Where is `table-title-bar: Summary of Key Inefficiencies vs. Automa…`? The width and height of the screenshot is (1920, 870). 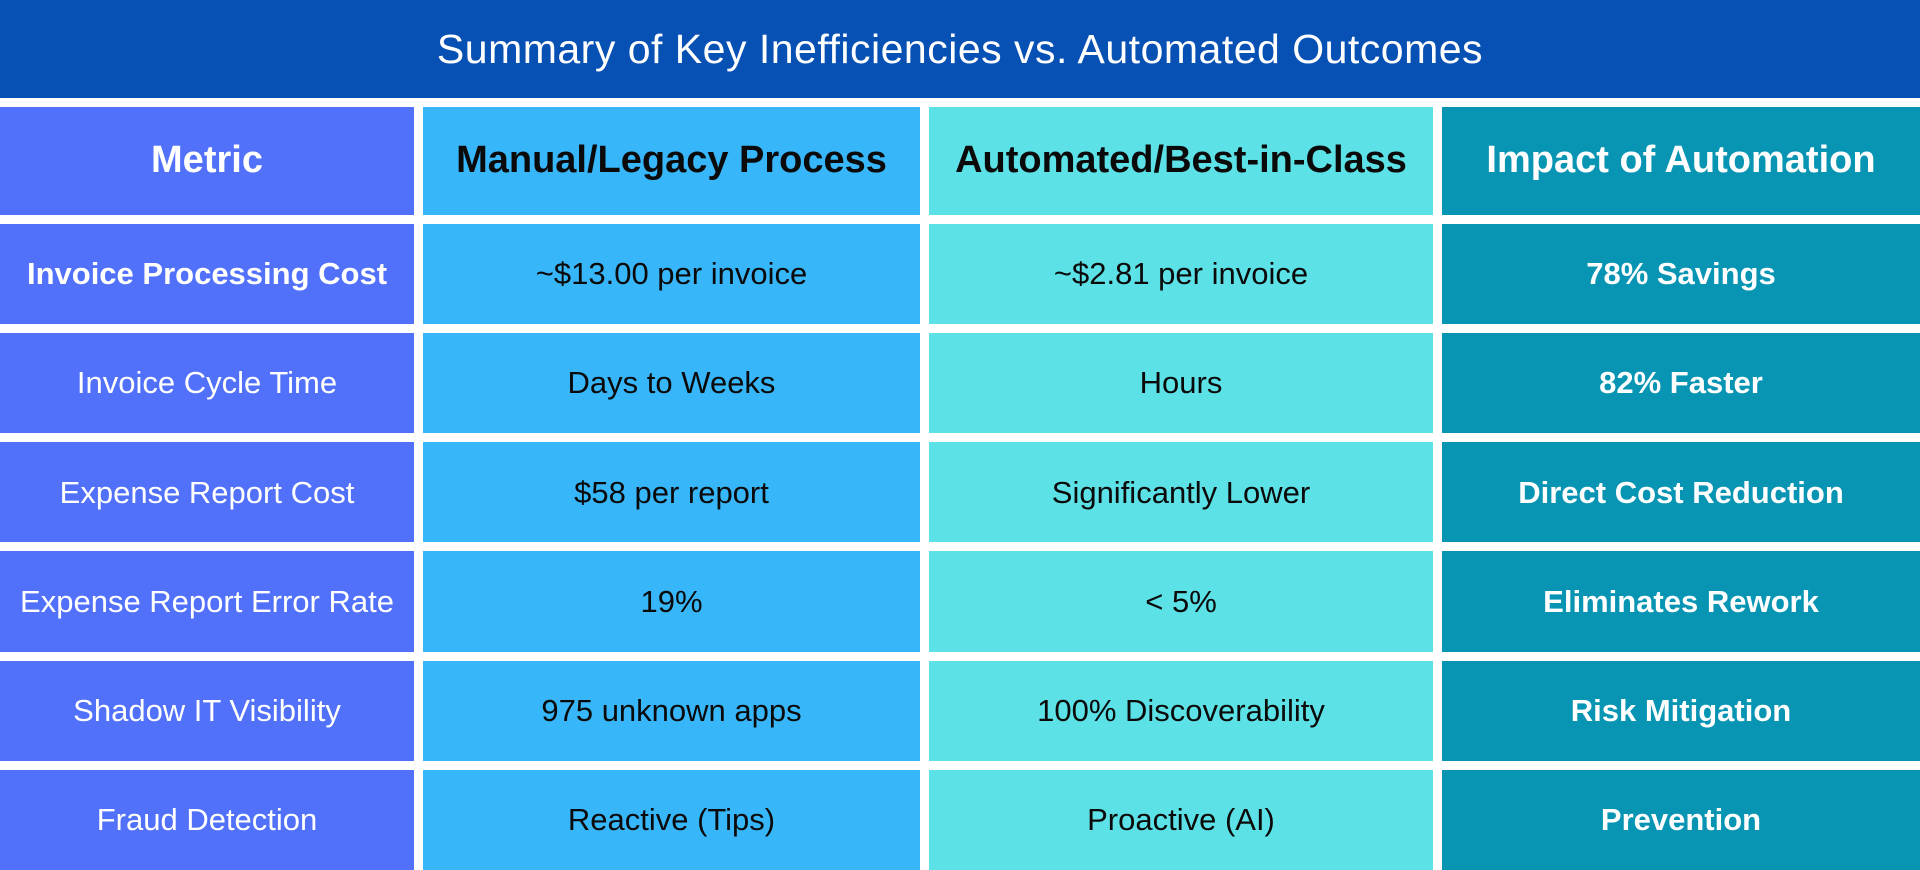
table-title-bar: Summary of Key Inefficiencies vs. Automa… is located at coordinates (960, 49).